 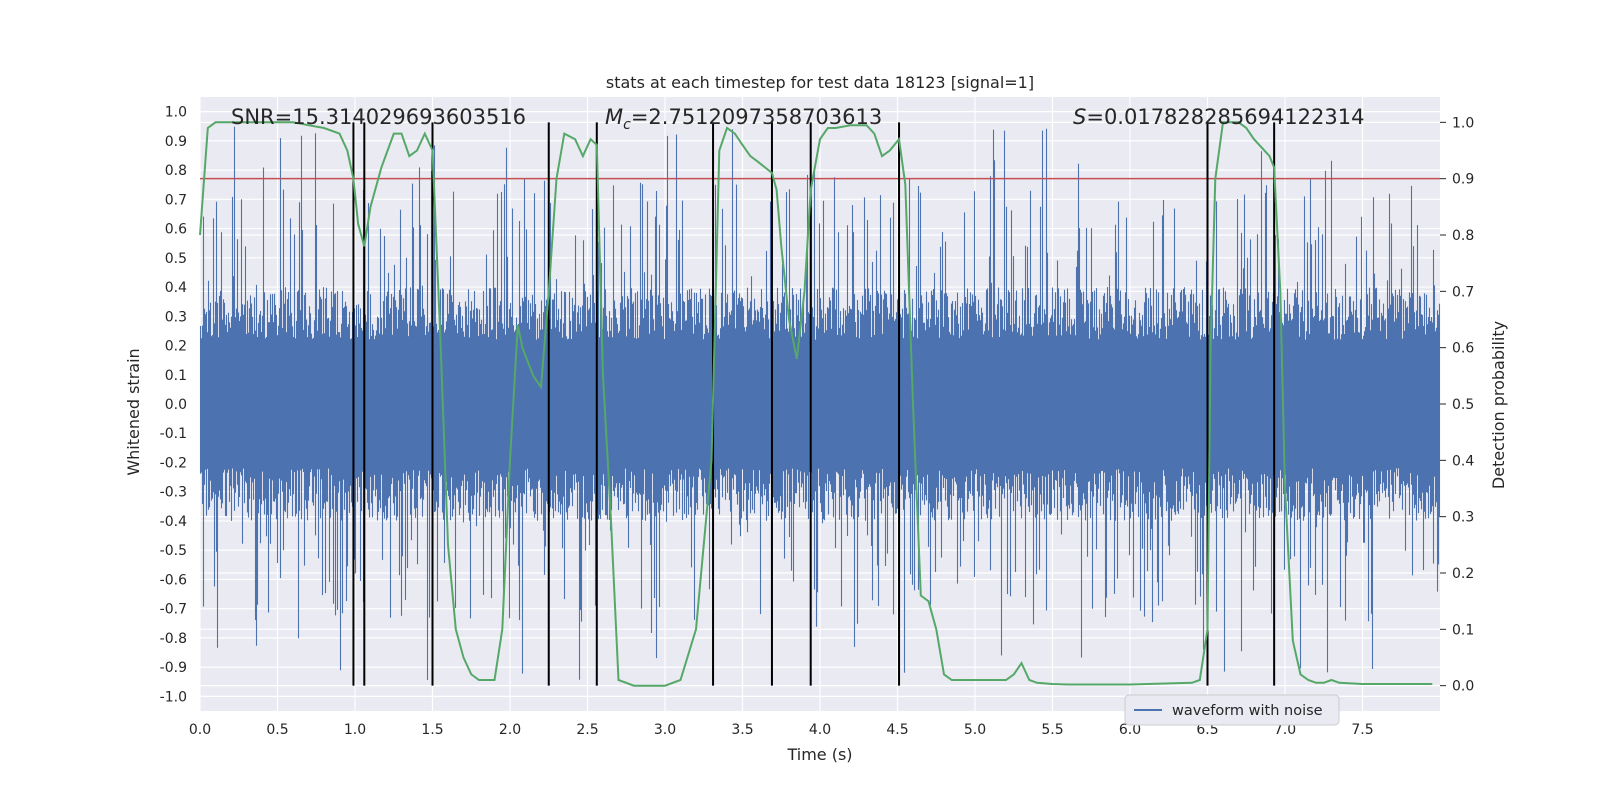 What do you see at coordinates (1362, 730) in the screenshot?
I see `x-tick-label: 7.5` at bounding box center [1362, 730].